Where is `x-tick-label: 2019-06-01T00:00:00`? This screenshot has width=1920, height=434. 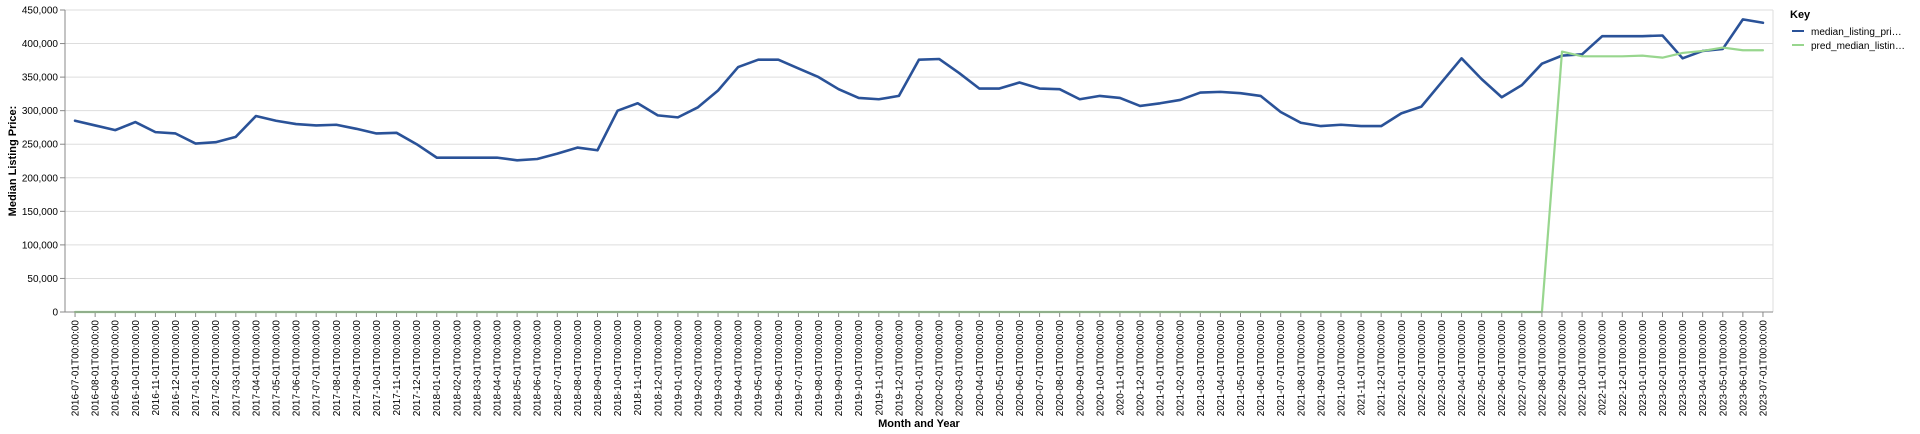
x-tick-label: 2019-06-01T00:00:00 is located at coordinates (779, 368).